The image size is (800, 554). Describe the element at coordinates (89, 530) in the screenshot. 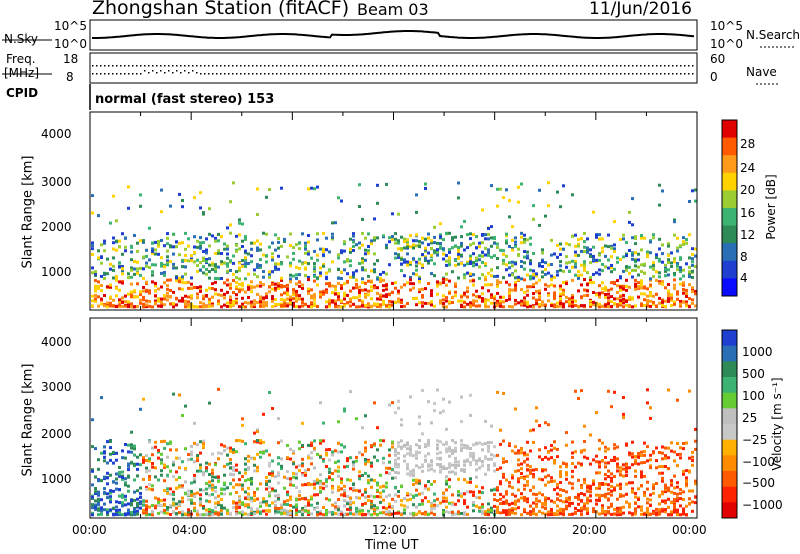

I see `xtick-0000: 00:00` at that location.